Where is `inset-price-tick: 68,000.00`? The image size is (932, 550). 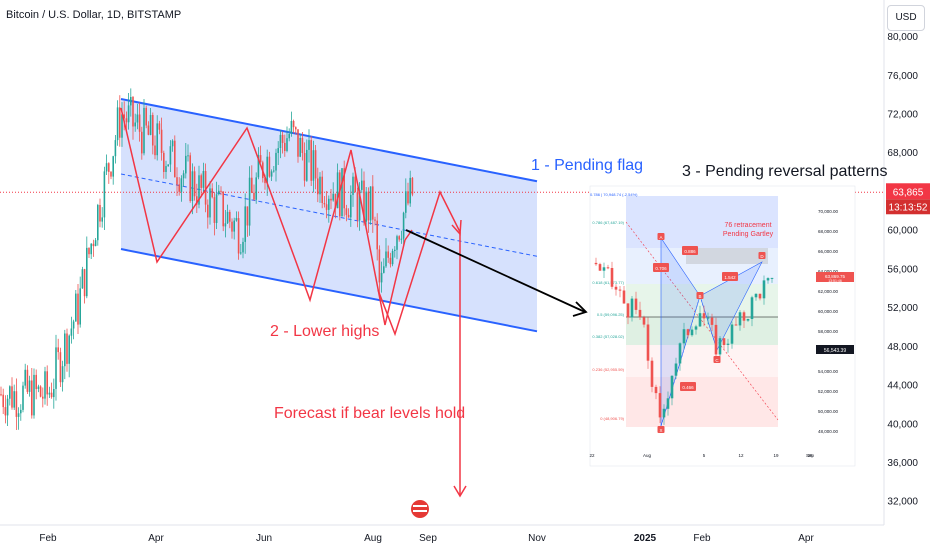
inset-price-tick: 68,000.00 is located at coordinates (828, 231).